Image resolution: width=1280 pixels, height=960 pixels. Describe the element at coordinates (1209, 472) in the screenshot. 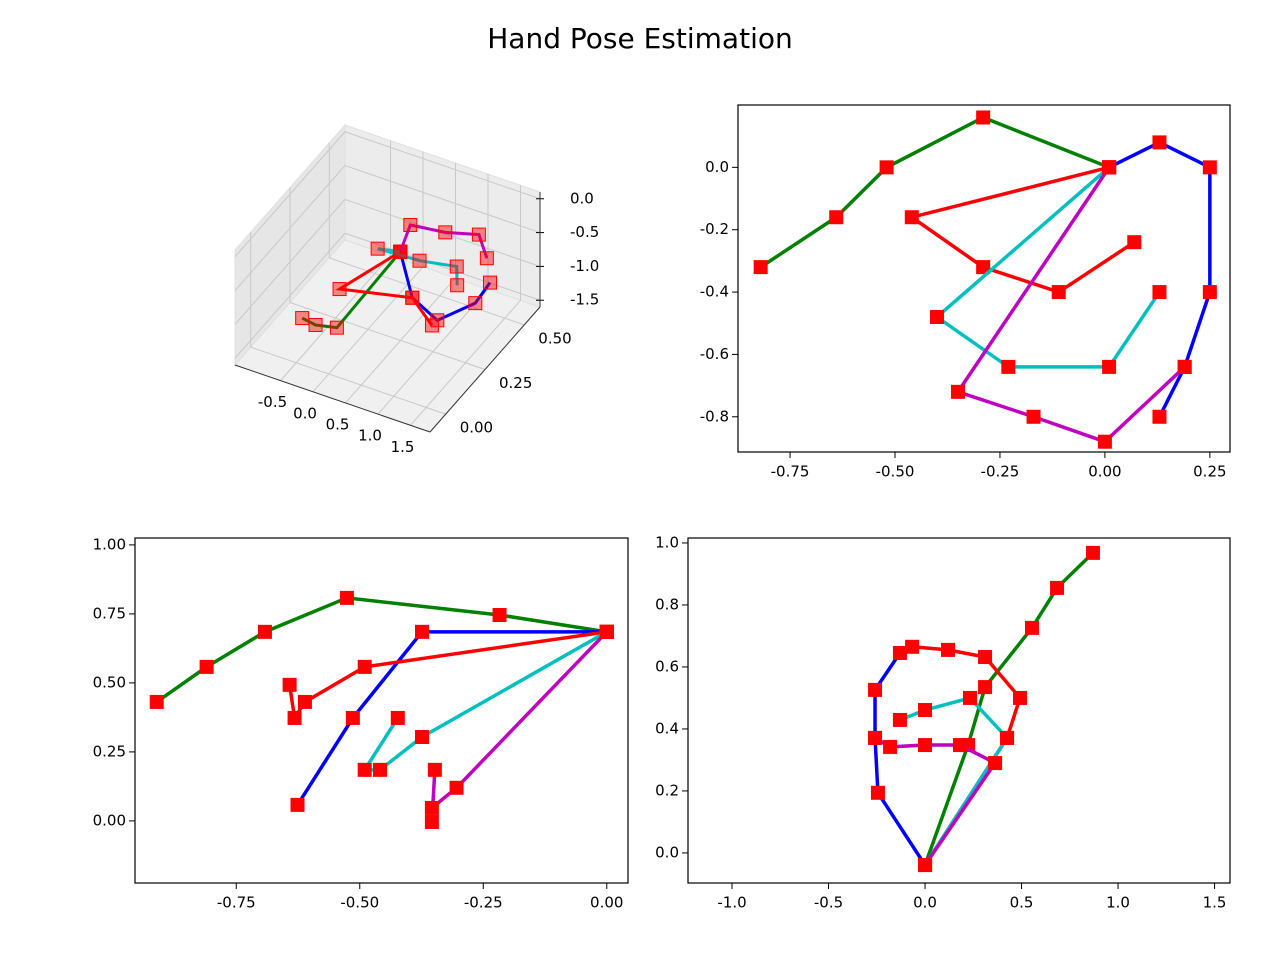

I see `x-tick-label: 0.25` at that location.